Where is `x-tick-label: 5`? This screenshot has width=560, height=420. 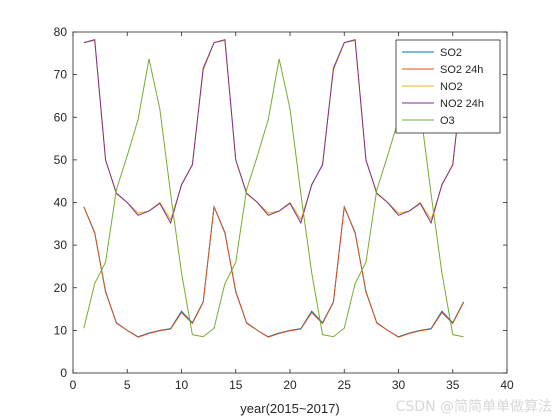 x-tick-label: 5 is located at coordinates (127, 385).